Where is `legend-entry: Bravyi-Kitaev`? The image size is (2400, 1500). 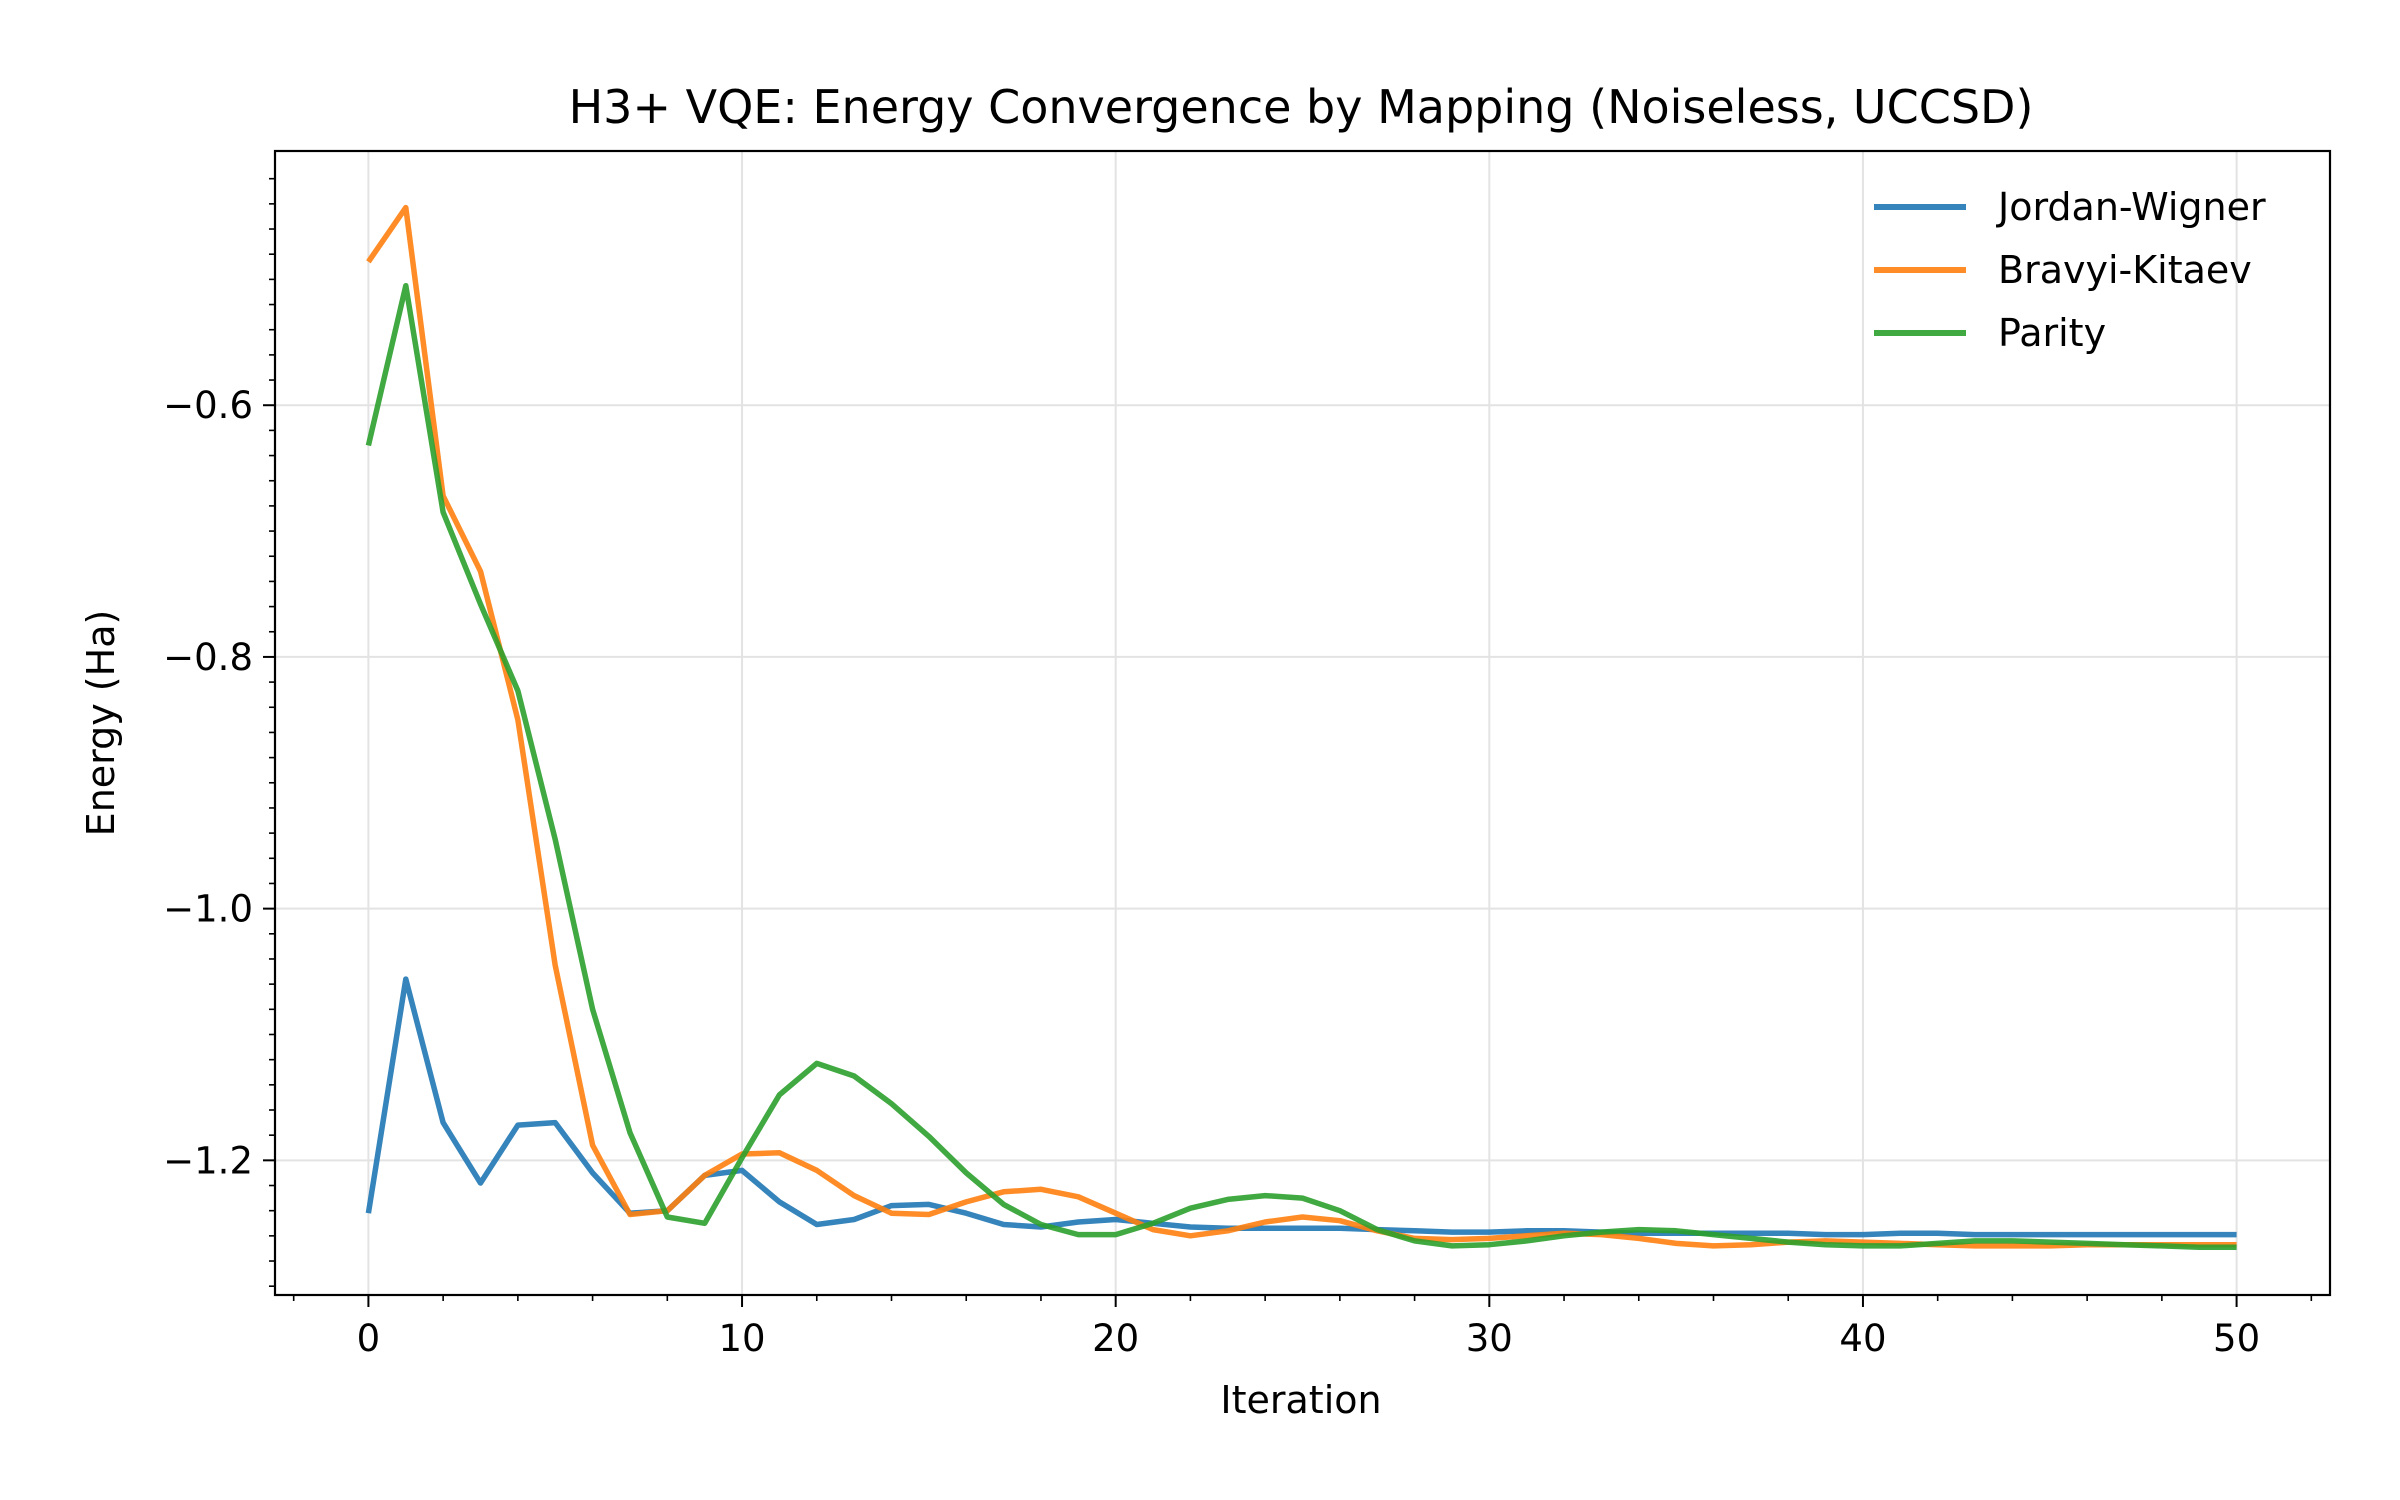
legend-entry: Bravyi-Kitaev is located at coordinates (2125, 270).